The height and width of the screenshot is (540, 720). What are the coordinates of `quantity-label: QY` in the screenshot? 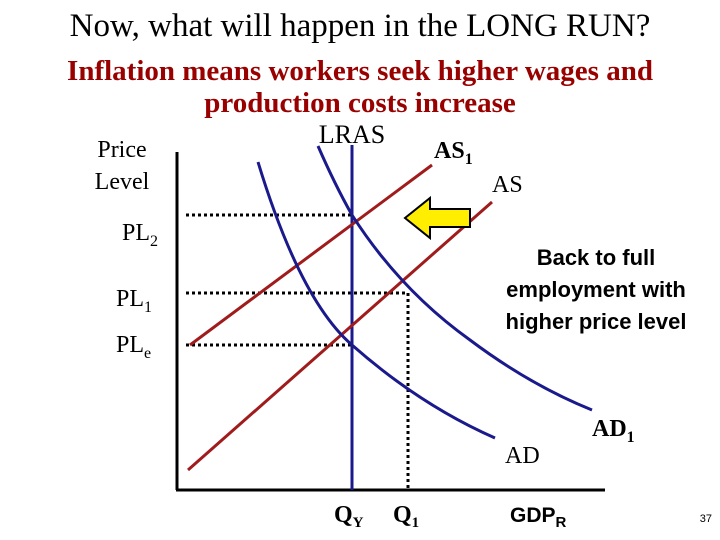 It's located at (349, 516).